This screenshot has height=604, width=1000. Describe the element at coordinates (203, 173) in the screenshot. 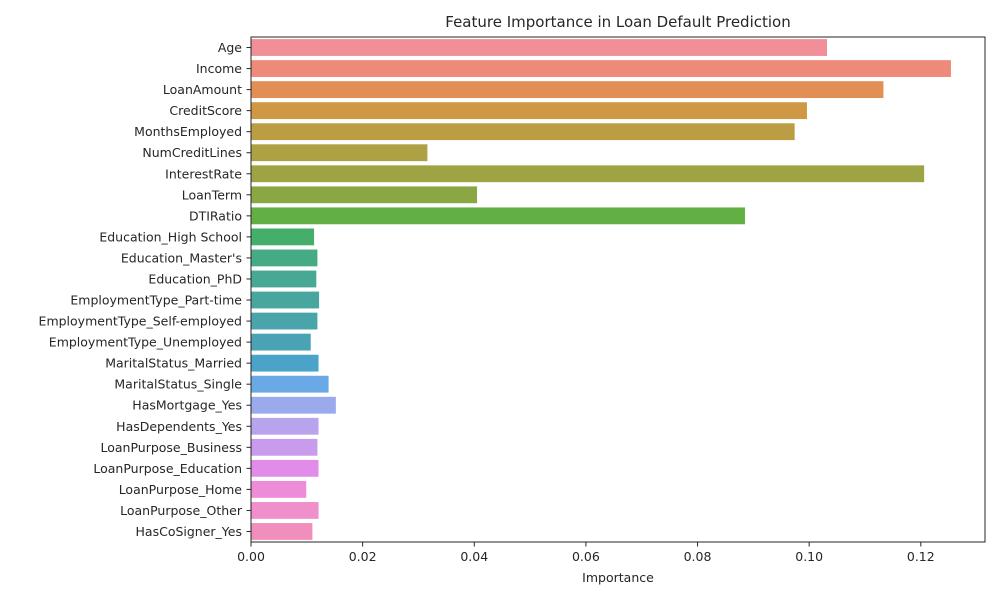

I see `y-tick-label: InterestRate` at that location.